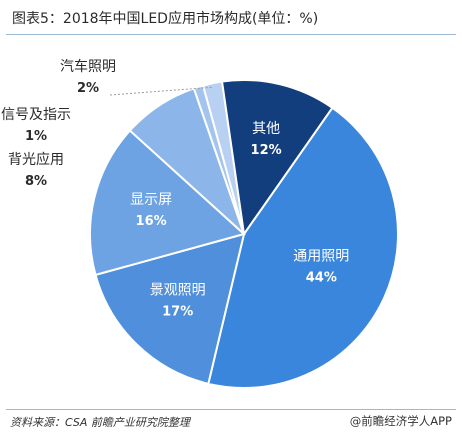 The image size is (462, 442). What do you see at coordinates (88, 66) in the screenshot?
I see `slice-6-label: 汽车照明` at bounding box center [88, 66].